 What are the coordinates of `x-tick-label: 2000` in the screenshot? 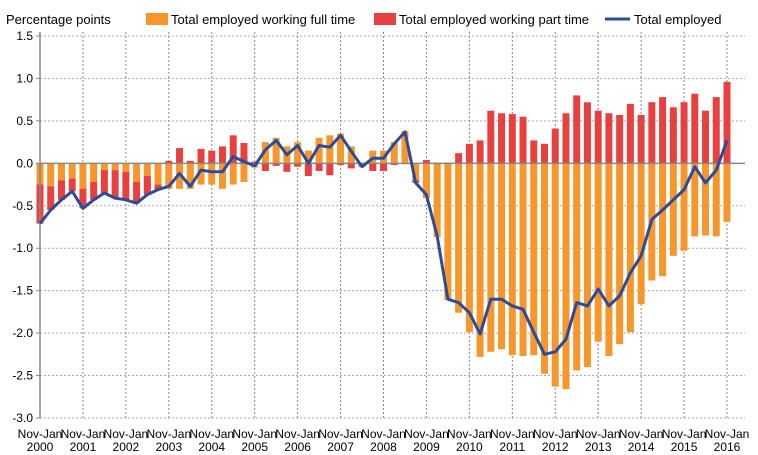 It's located at (40, 447).